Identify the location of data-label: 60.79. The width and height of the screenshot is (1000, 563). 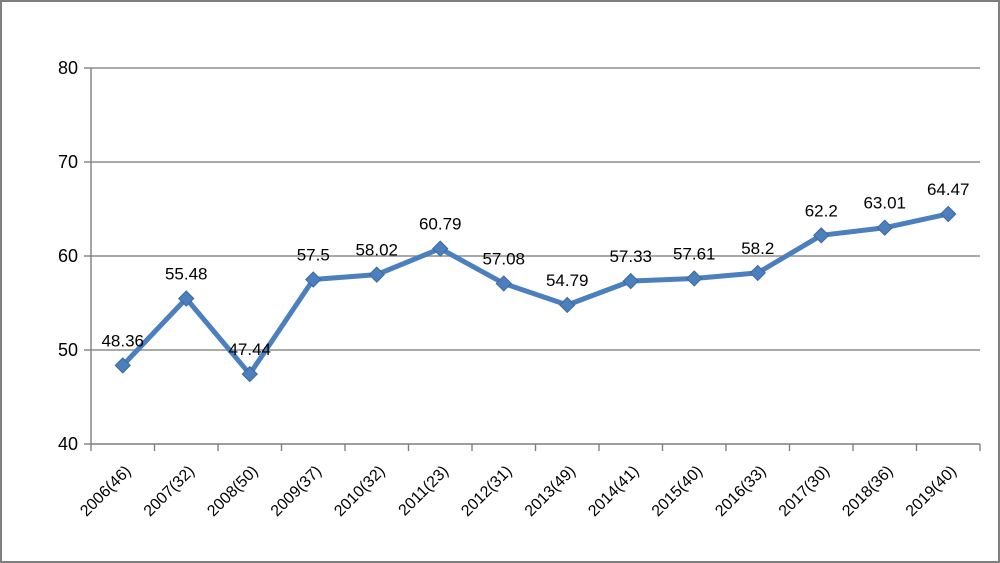
(440, 224).